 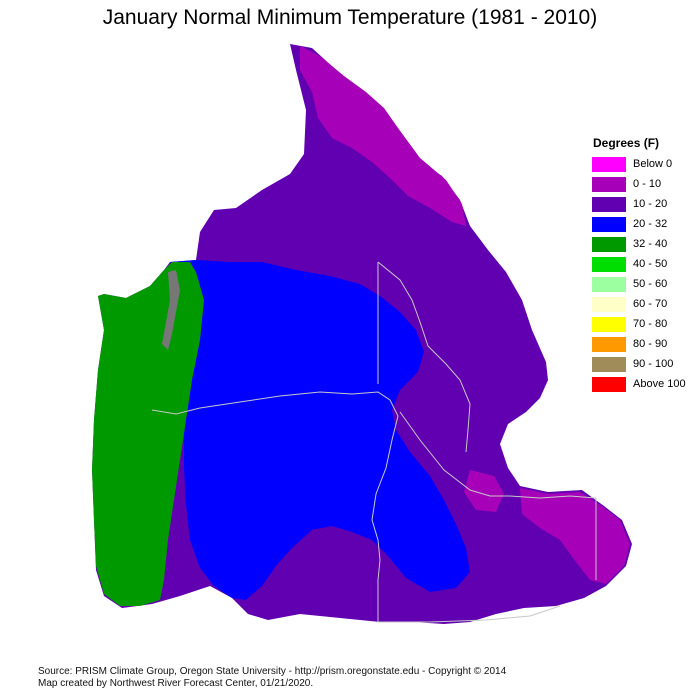 What do you see at coordinates (148, 434) in the screenshot?
I see `region-32-40-coast` at bounding box center [148, 434].